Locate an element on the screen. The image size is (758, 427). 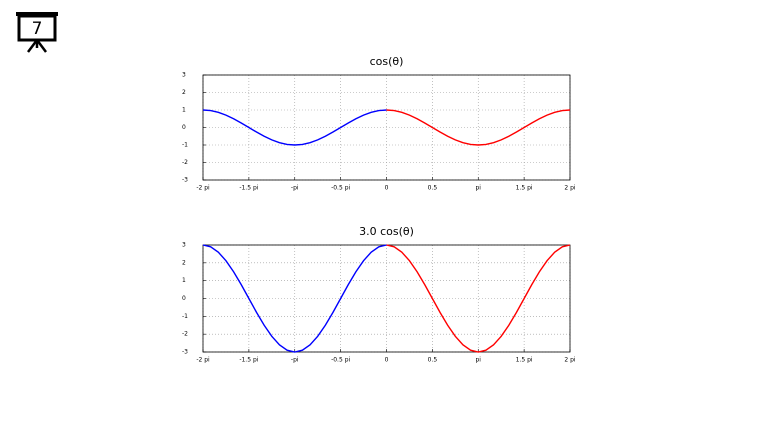
plot-frame is located at coordinates (386, 127).